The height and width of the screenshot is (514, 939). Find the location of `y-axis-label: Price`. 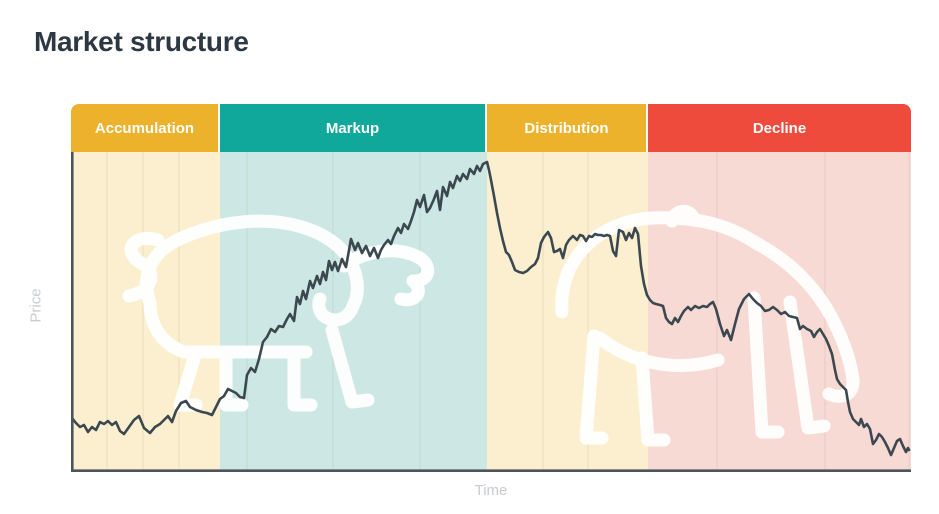

y-axis-label: Price is located at coordinates (36, 305).